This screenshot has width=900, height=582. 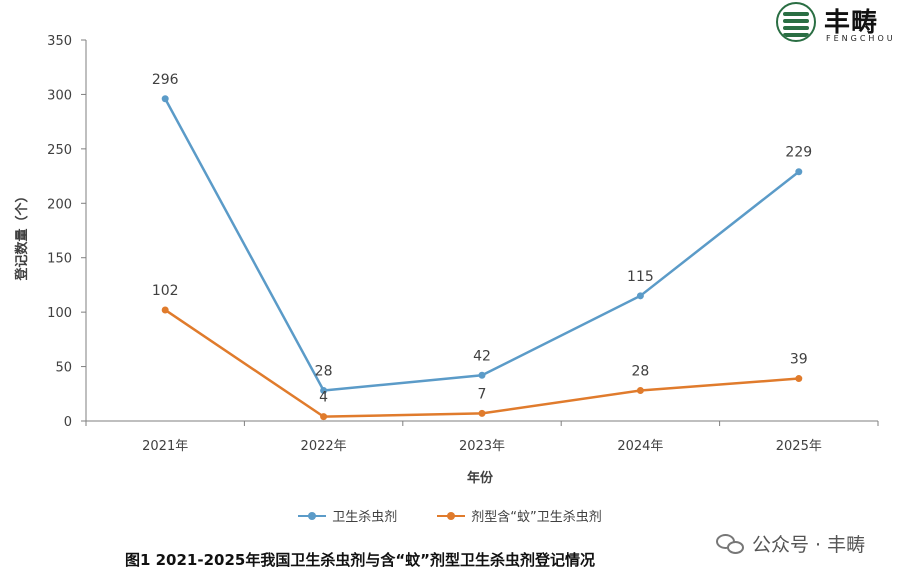 I want to click on y-tick-label: 0, so click(x=68, y=422).